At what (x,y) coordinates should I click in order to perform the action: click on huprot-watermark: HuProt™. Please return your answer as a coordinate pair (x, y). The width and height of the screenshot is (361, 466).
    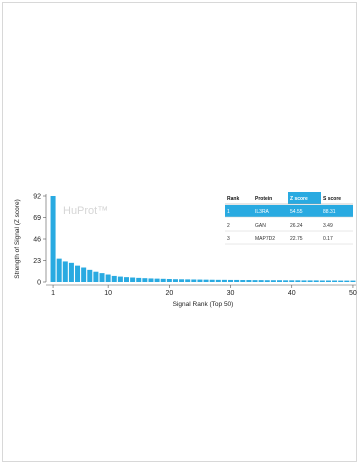
    Looking at the image, I should click on (85, 211).